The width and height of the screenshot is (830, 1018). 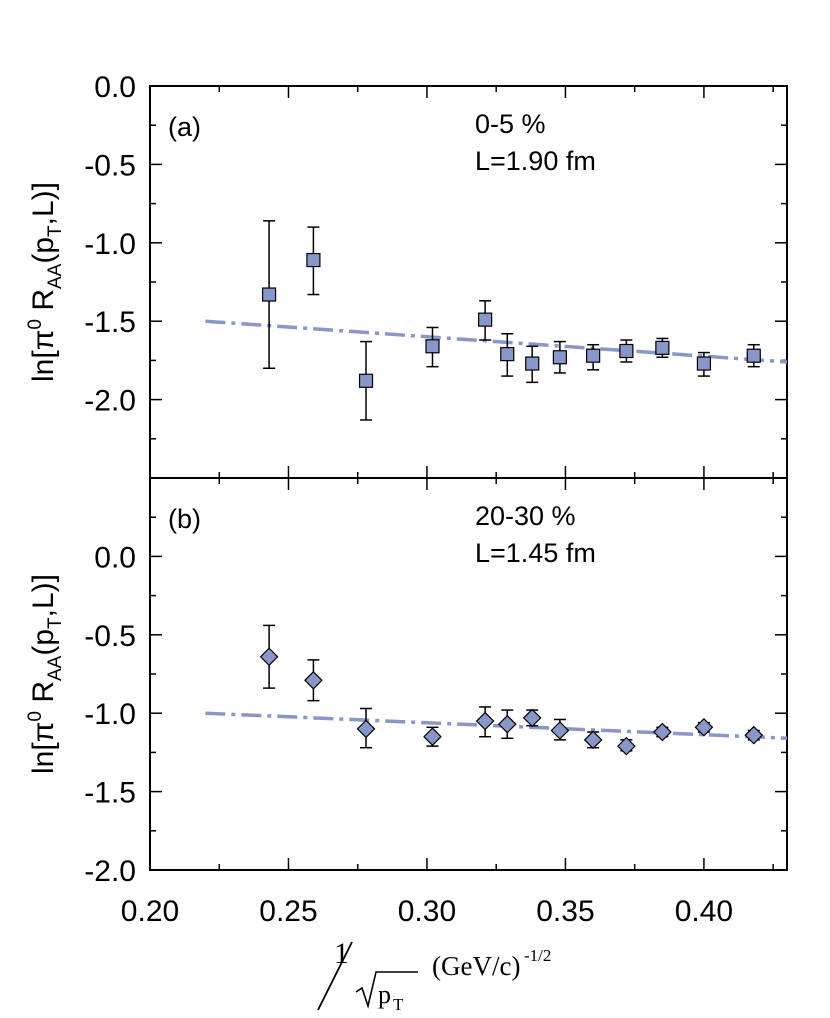 I want to click on fit-line-b, so click(x=496, y=726).